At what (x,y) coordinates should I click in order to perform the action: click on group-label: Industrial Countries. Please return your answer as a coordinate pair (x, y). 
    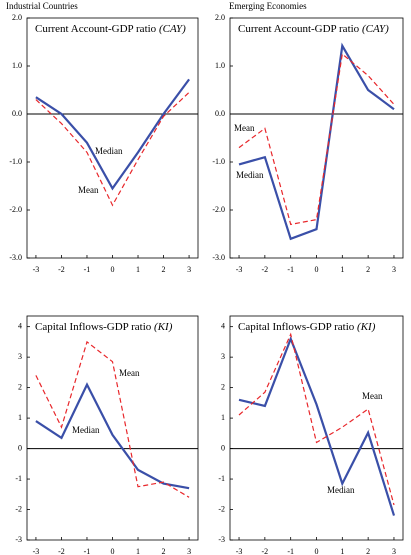
    Looking at the image, I should click on (42, 6).